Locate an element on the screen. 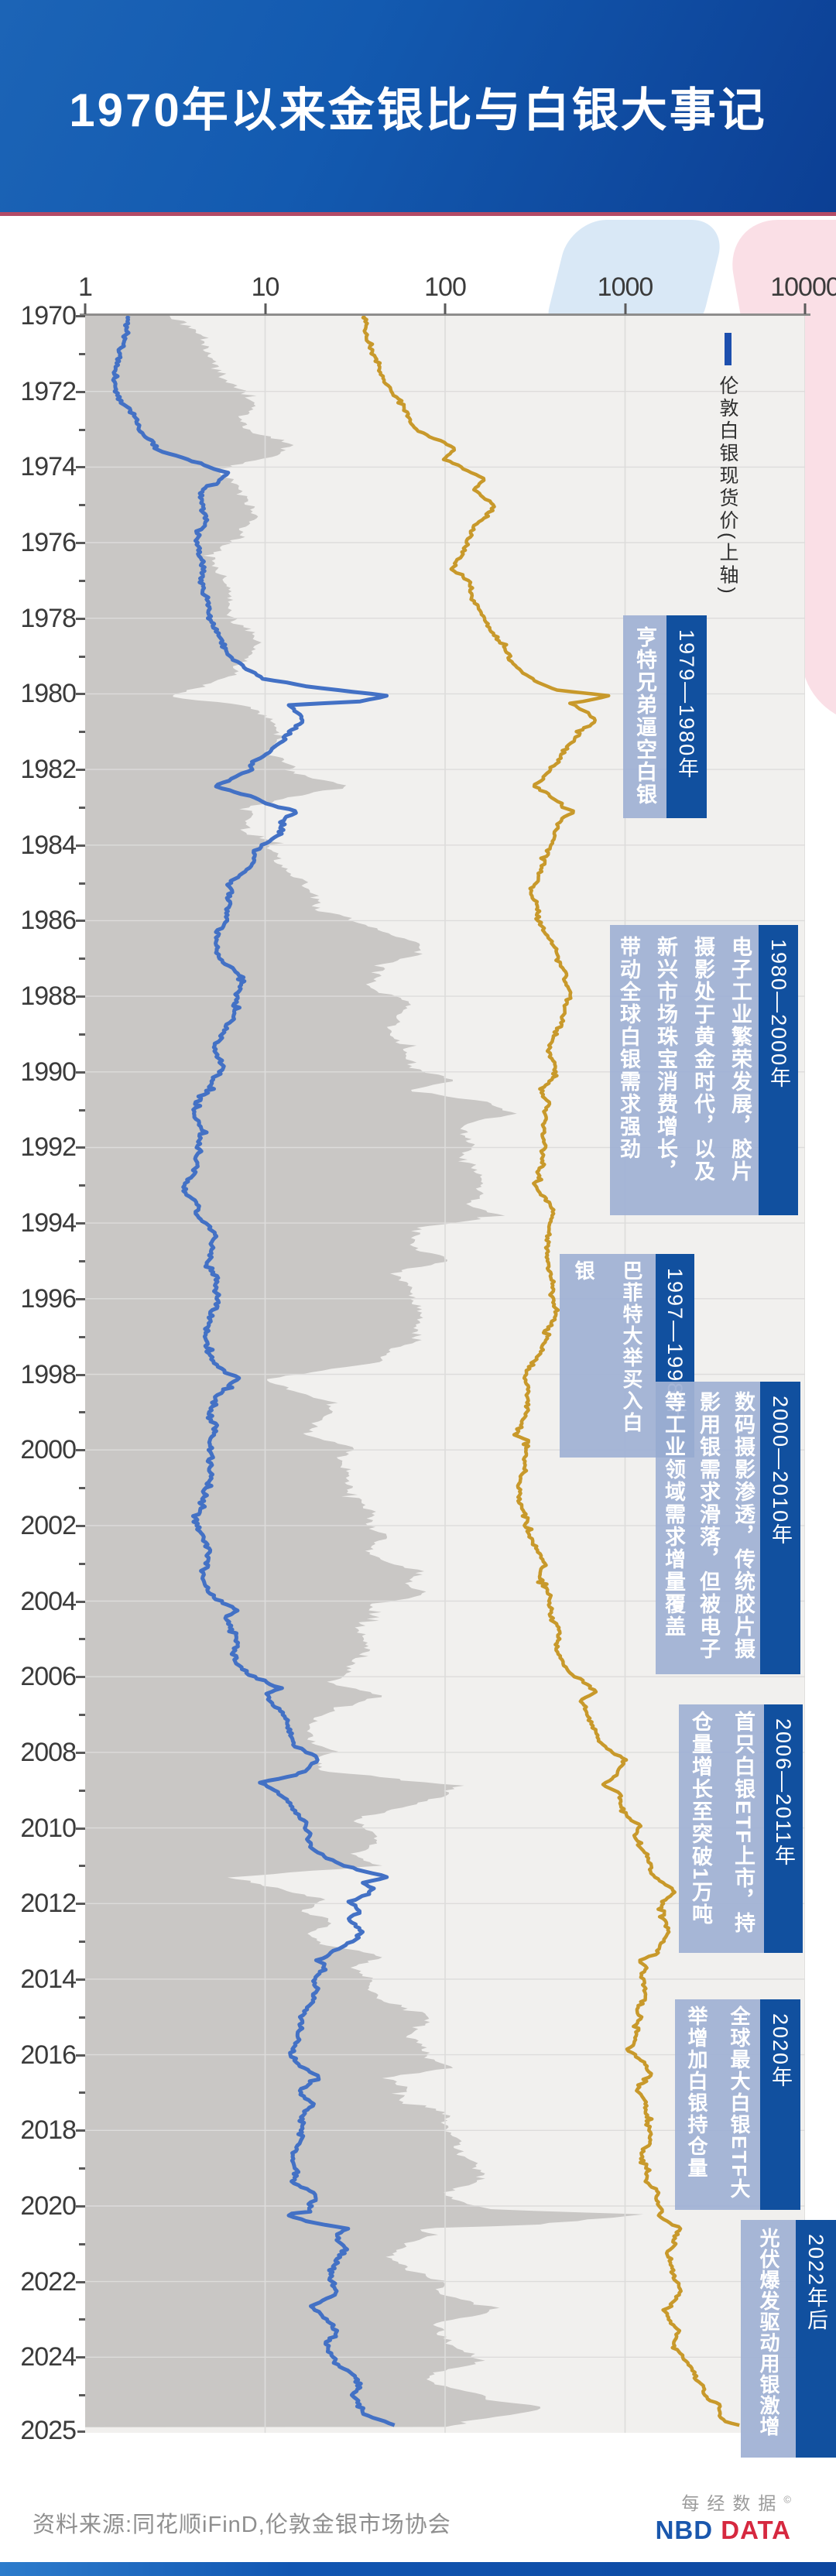  event-annotation-2020: 全球最大白银ETF大举增加白银持仓量 2020年 is located at coordinates (737, 2104).